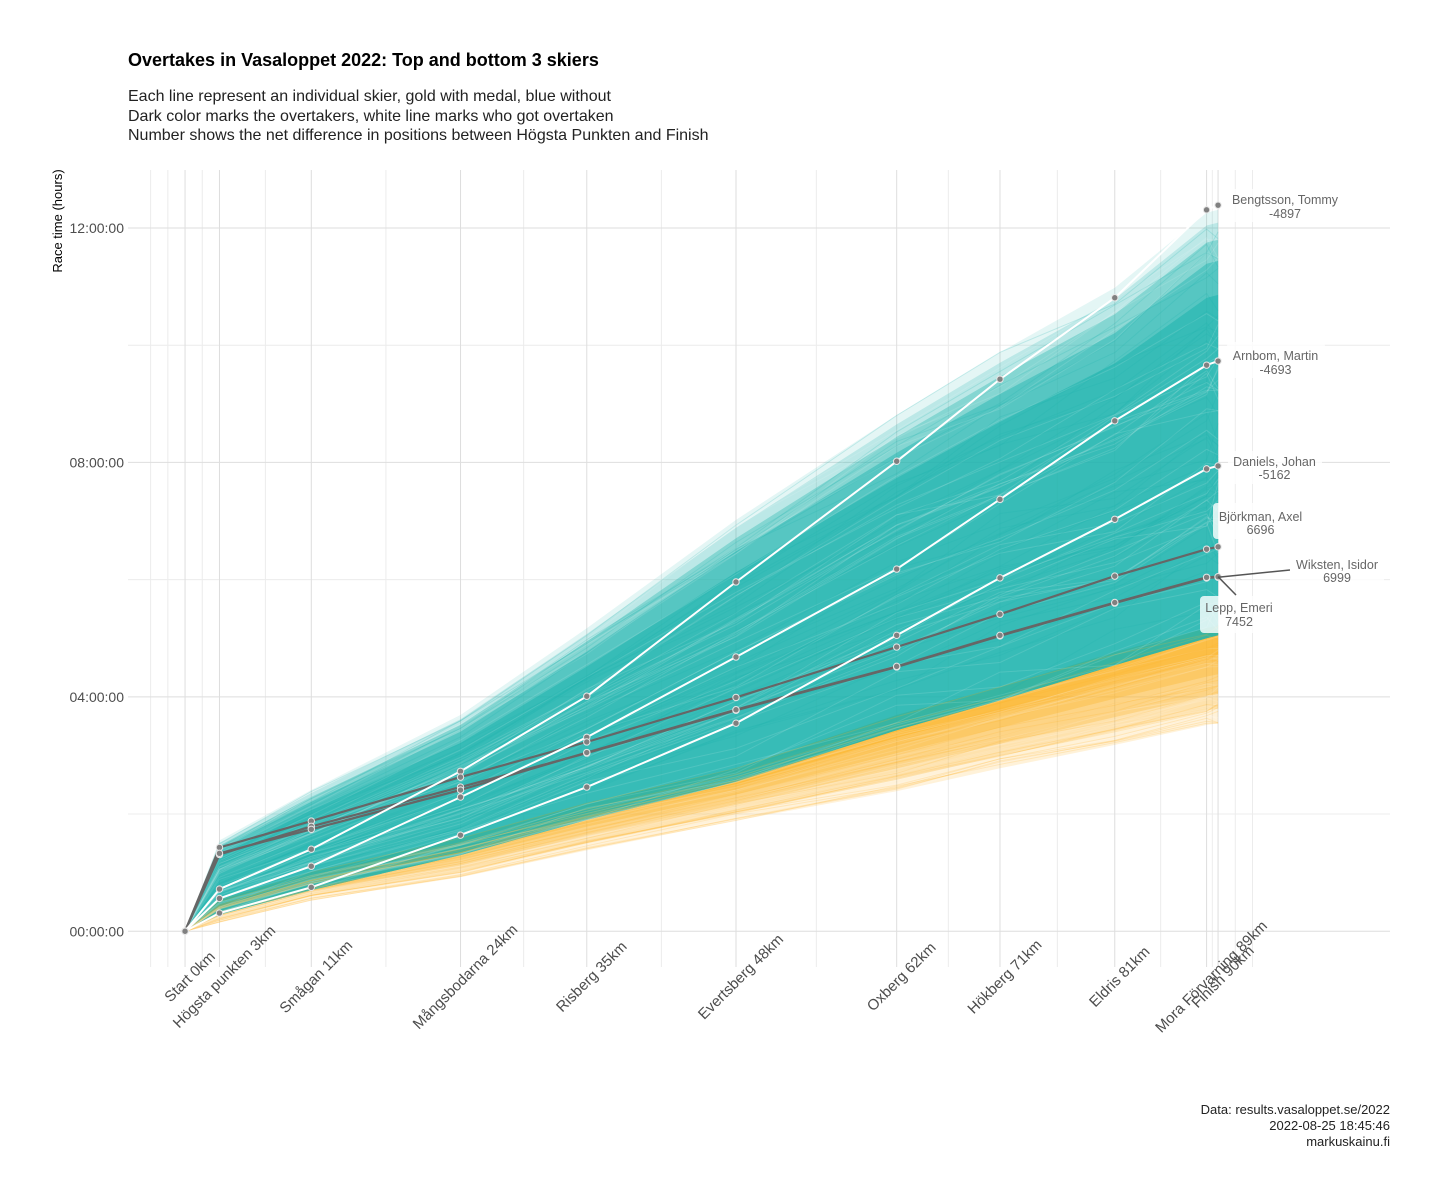 This screenshot has height=1200, width=1440. I want to click on skier-label-name: Daniels, Johan, so click(1274, 462).